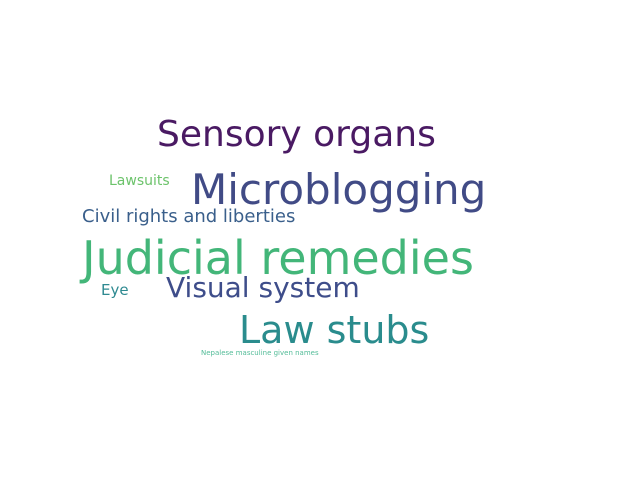  What do you see at coordinates (260, 353) in the screenshot?
I see `word-nepalese-masculine-given-names: Nepalese masculine given names` at bounding box center [260, 353].